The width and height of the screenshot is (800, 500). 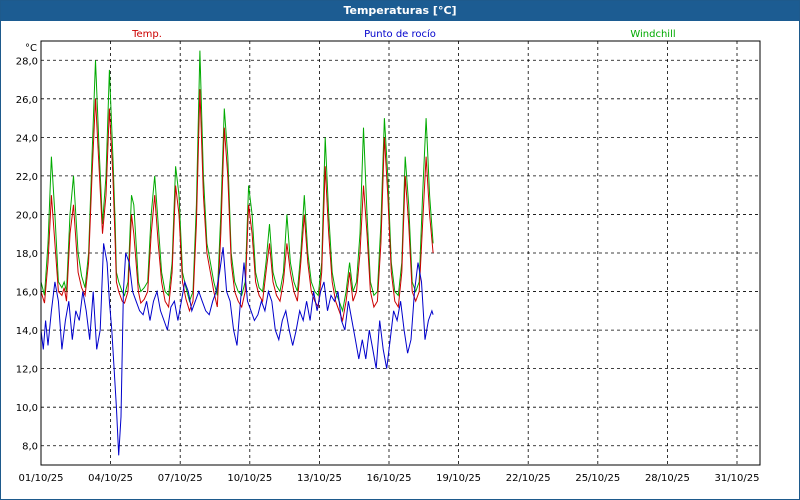 I want to click on x-tick-label: 13/10/25, so click(x=319, y=478).